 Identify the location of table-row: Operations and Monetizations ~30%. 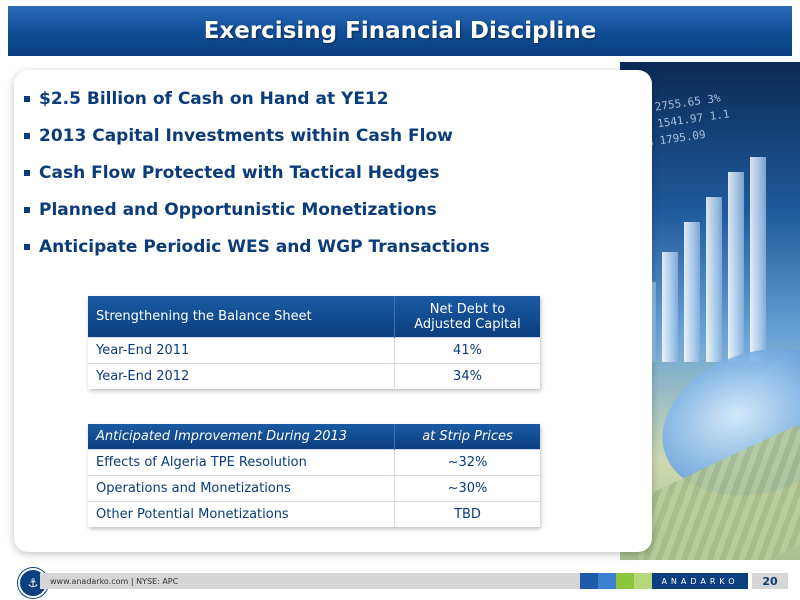
(314, 488).